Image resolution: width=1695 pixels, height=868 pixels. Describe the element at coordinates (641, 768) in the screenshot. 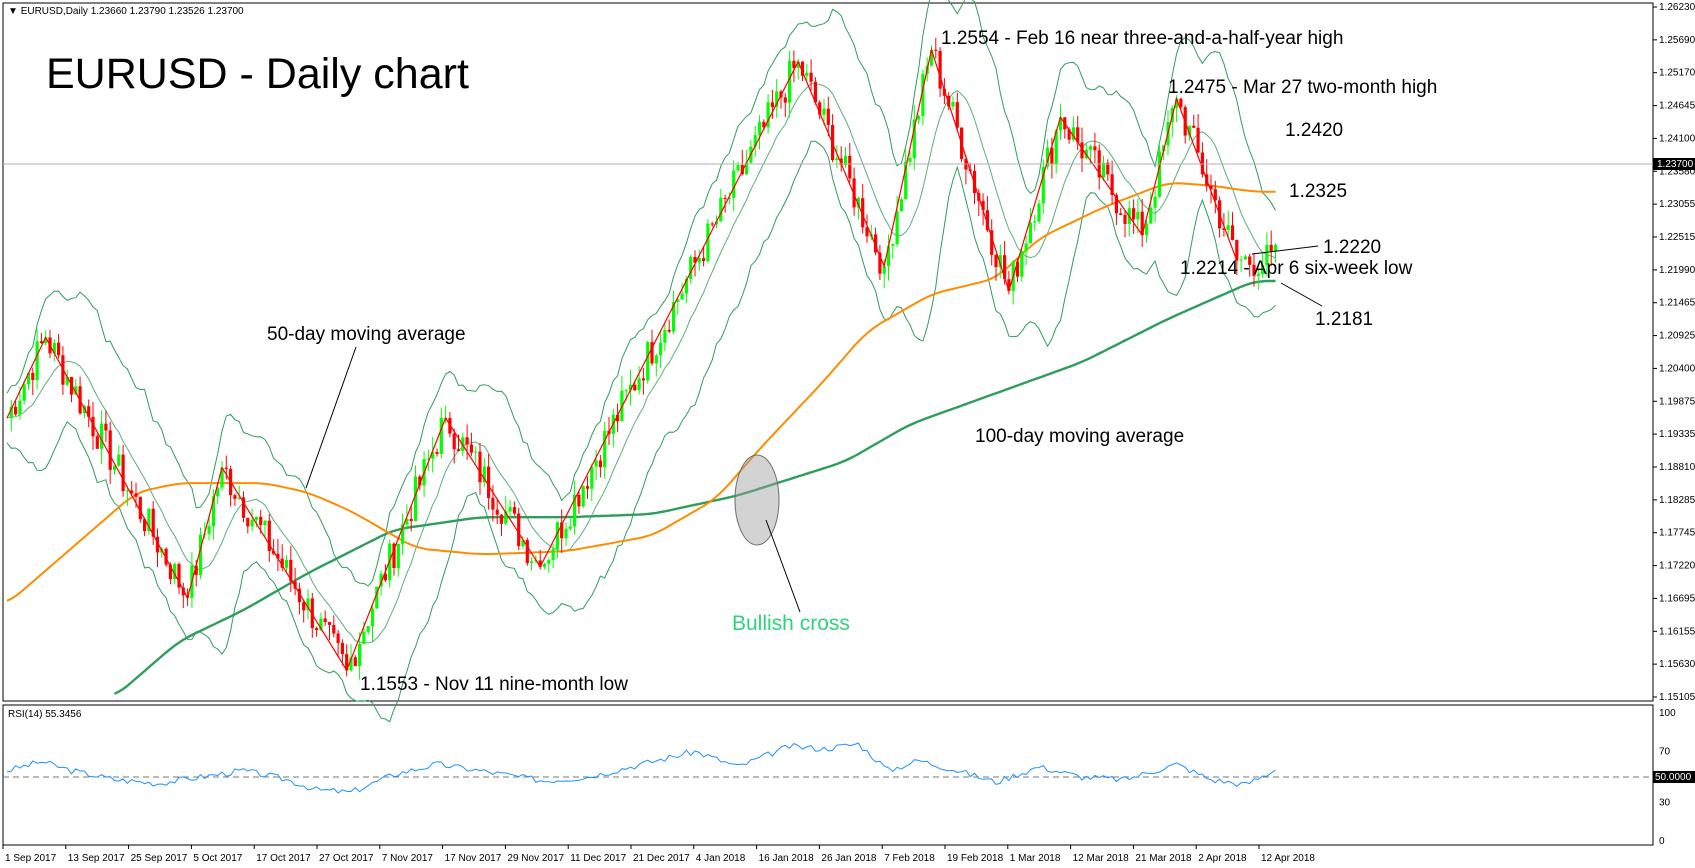

I see `rsi-path` at that location.